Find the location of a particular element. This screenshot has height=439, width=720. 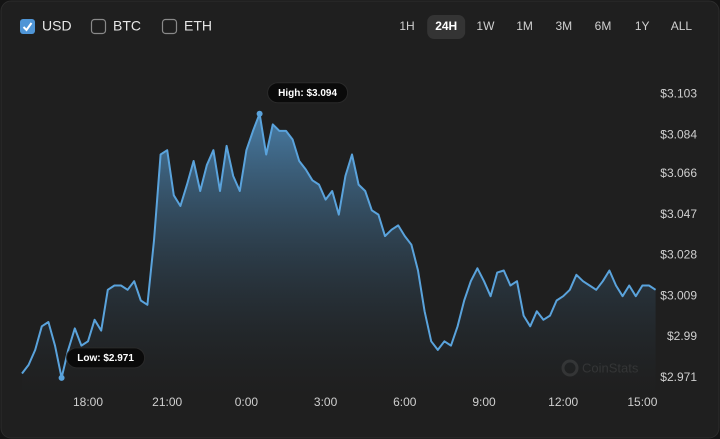

range-button: 24H is located at coordinates (446, 26).